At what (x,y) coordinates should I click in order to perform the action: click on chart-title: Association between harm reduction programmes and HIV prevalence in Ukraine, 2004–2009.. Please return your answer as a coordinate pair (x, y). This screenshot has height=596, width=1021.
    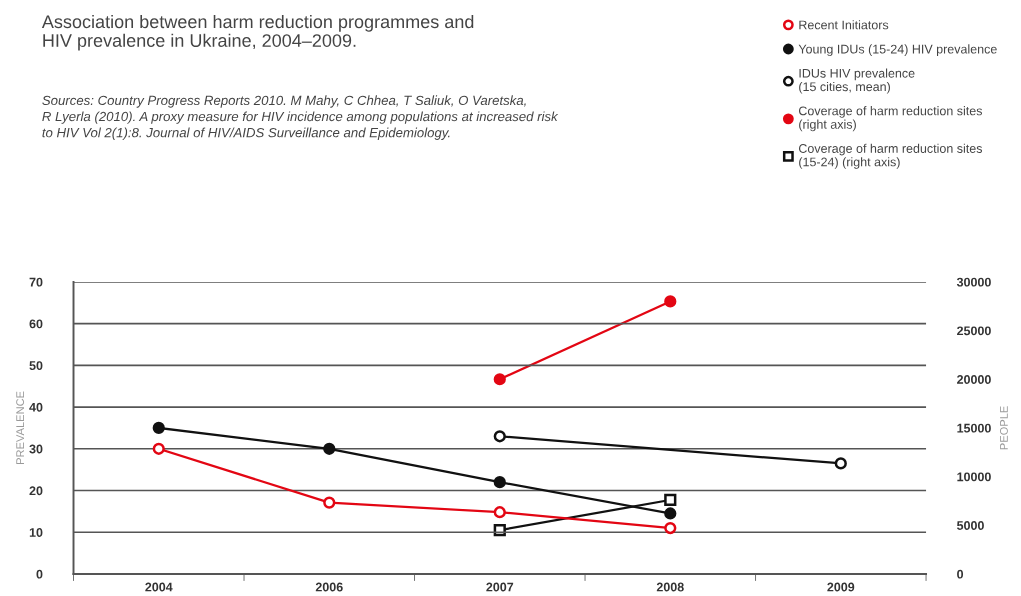
    Looking at the image, I should click on (257, 32).